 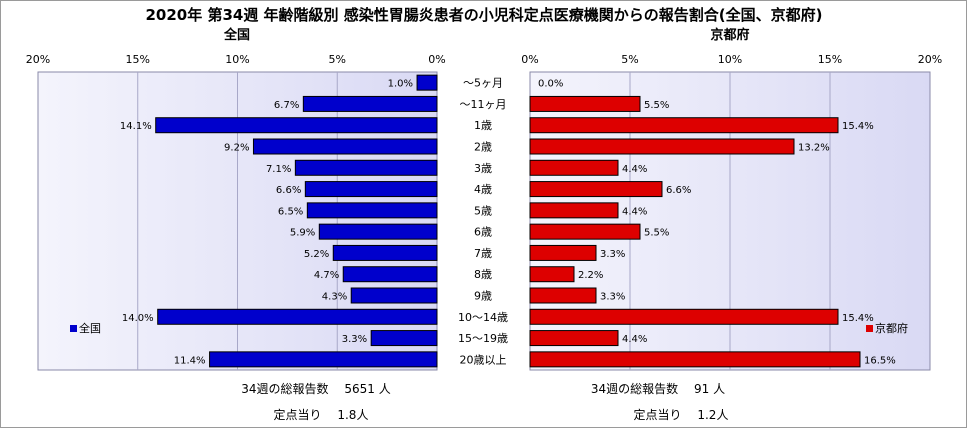 What do you see at coordinates (138, 318) in the screenshot?
I see `national-data-label: 14.0%` at bounding box center [138, 318].